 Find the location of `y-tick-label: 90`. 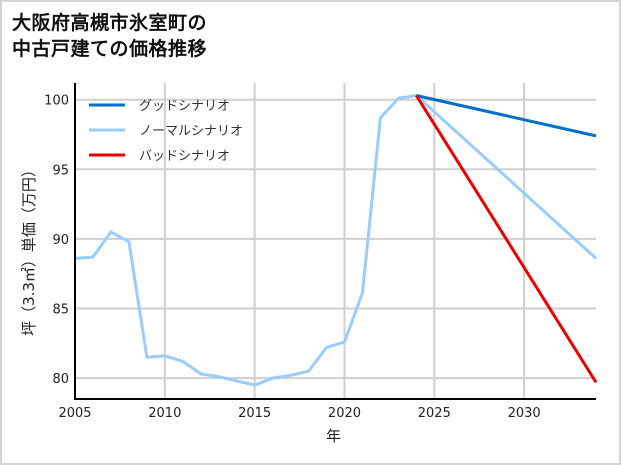

y-tick-label: 90 is located at coordinates (60, 240).